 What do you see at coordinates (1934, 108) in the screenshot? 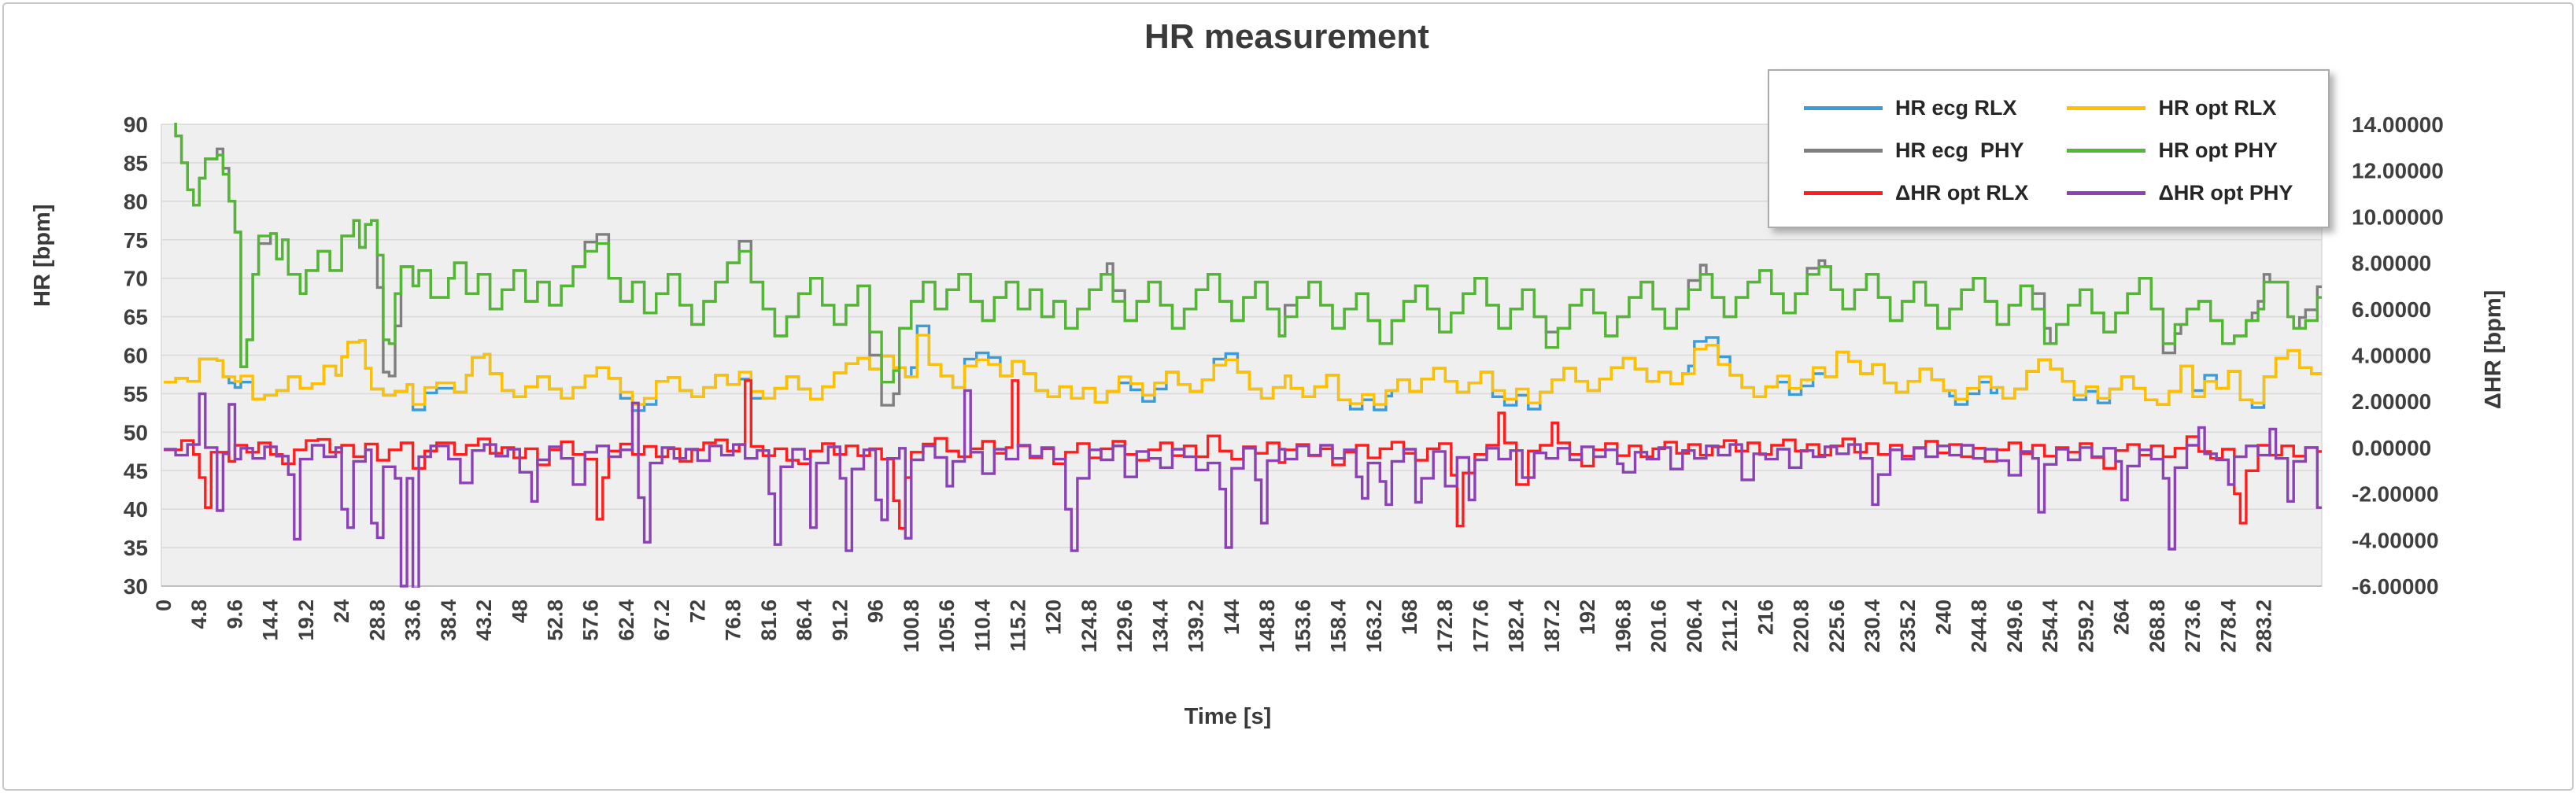
I see `legend-item-hr-ecg-rlx: HR ecg RLX` at bounding box center [1934, 108].